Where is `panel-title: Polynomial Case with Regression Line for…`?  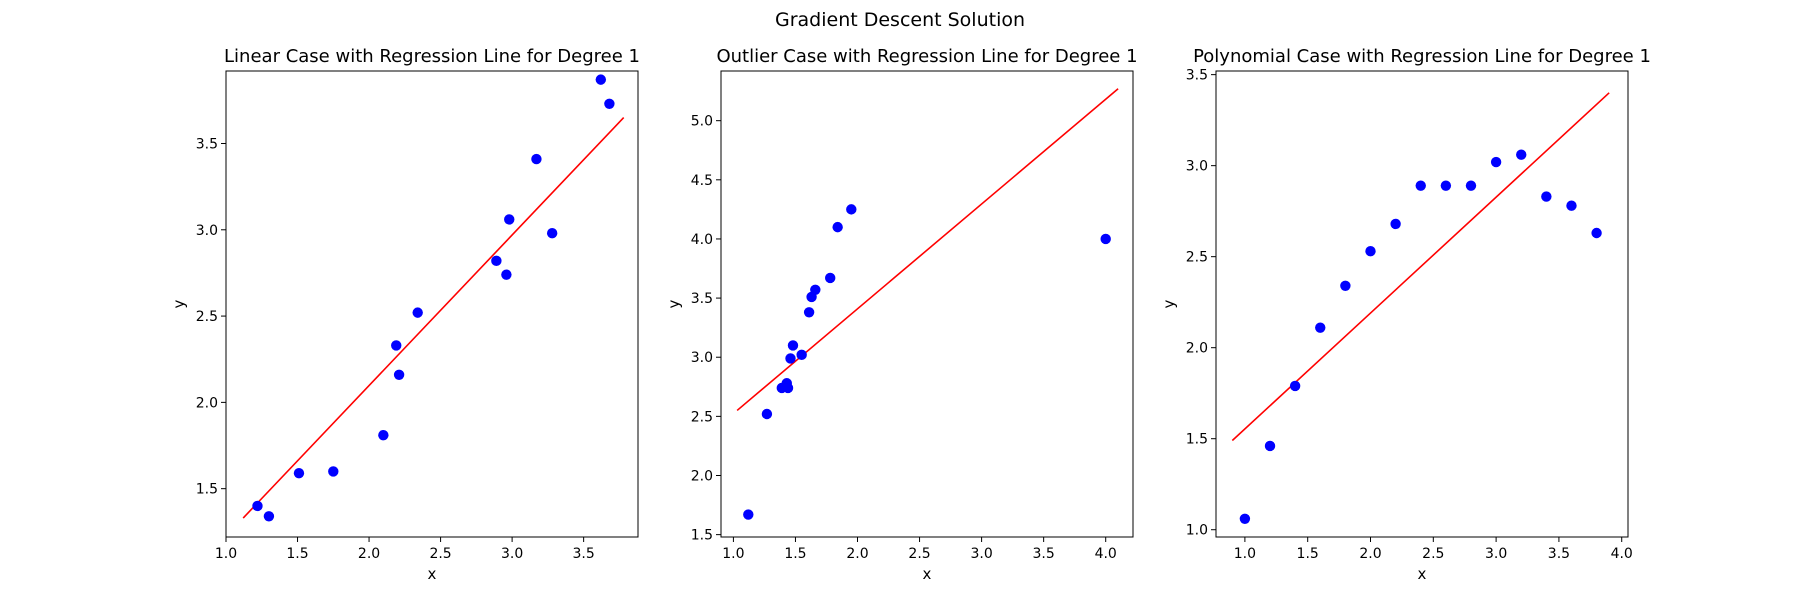 panel-title: Polynomial Case with Regression Line for… is located at coordinates (1422, 56).